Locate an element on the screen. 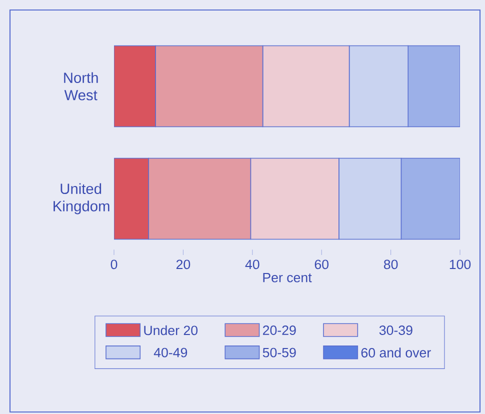 This screenshot has width=485, height=414. x-axis-title: Per cent is located at coordinates (287, 277).